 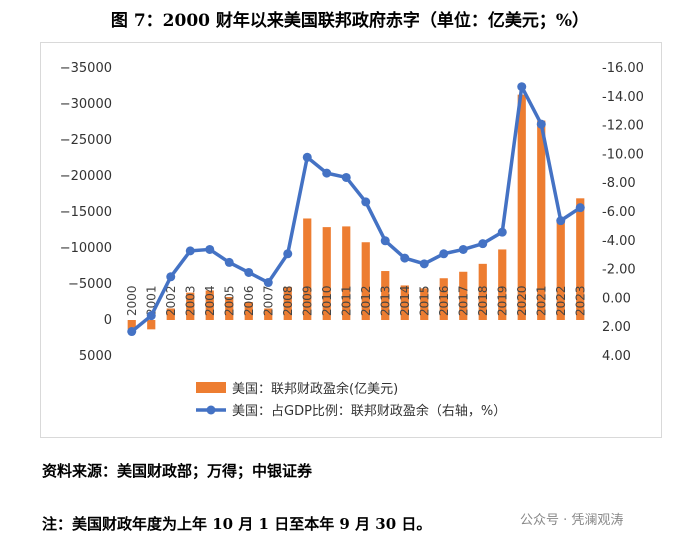 What do you see at coordinates (619, 212) in the screenshot?
I see `right-axis-tick-label: -6.00` at bounding box center [619, 212].